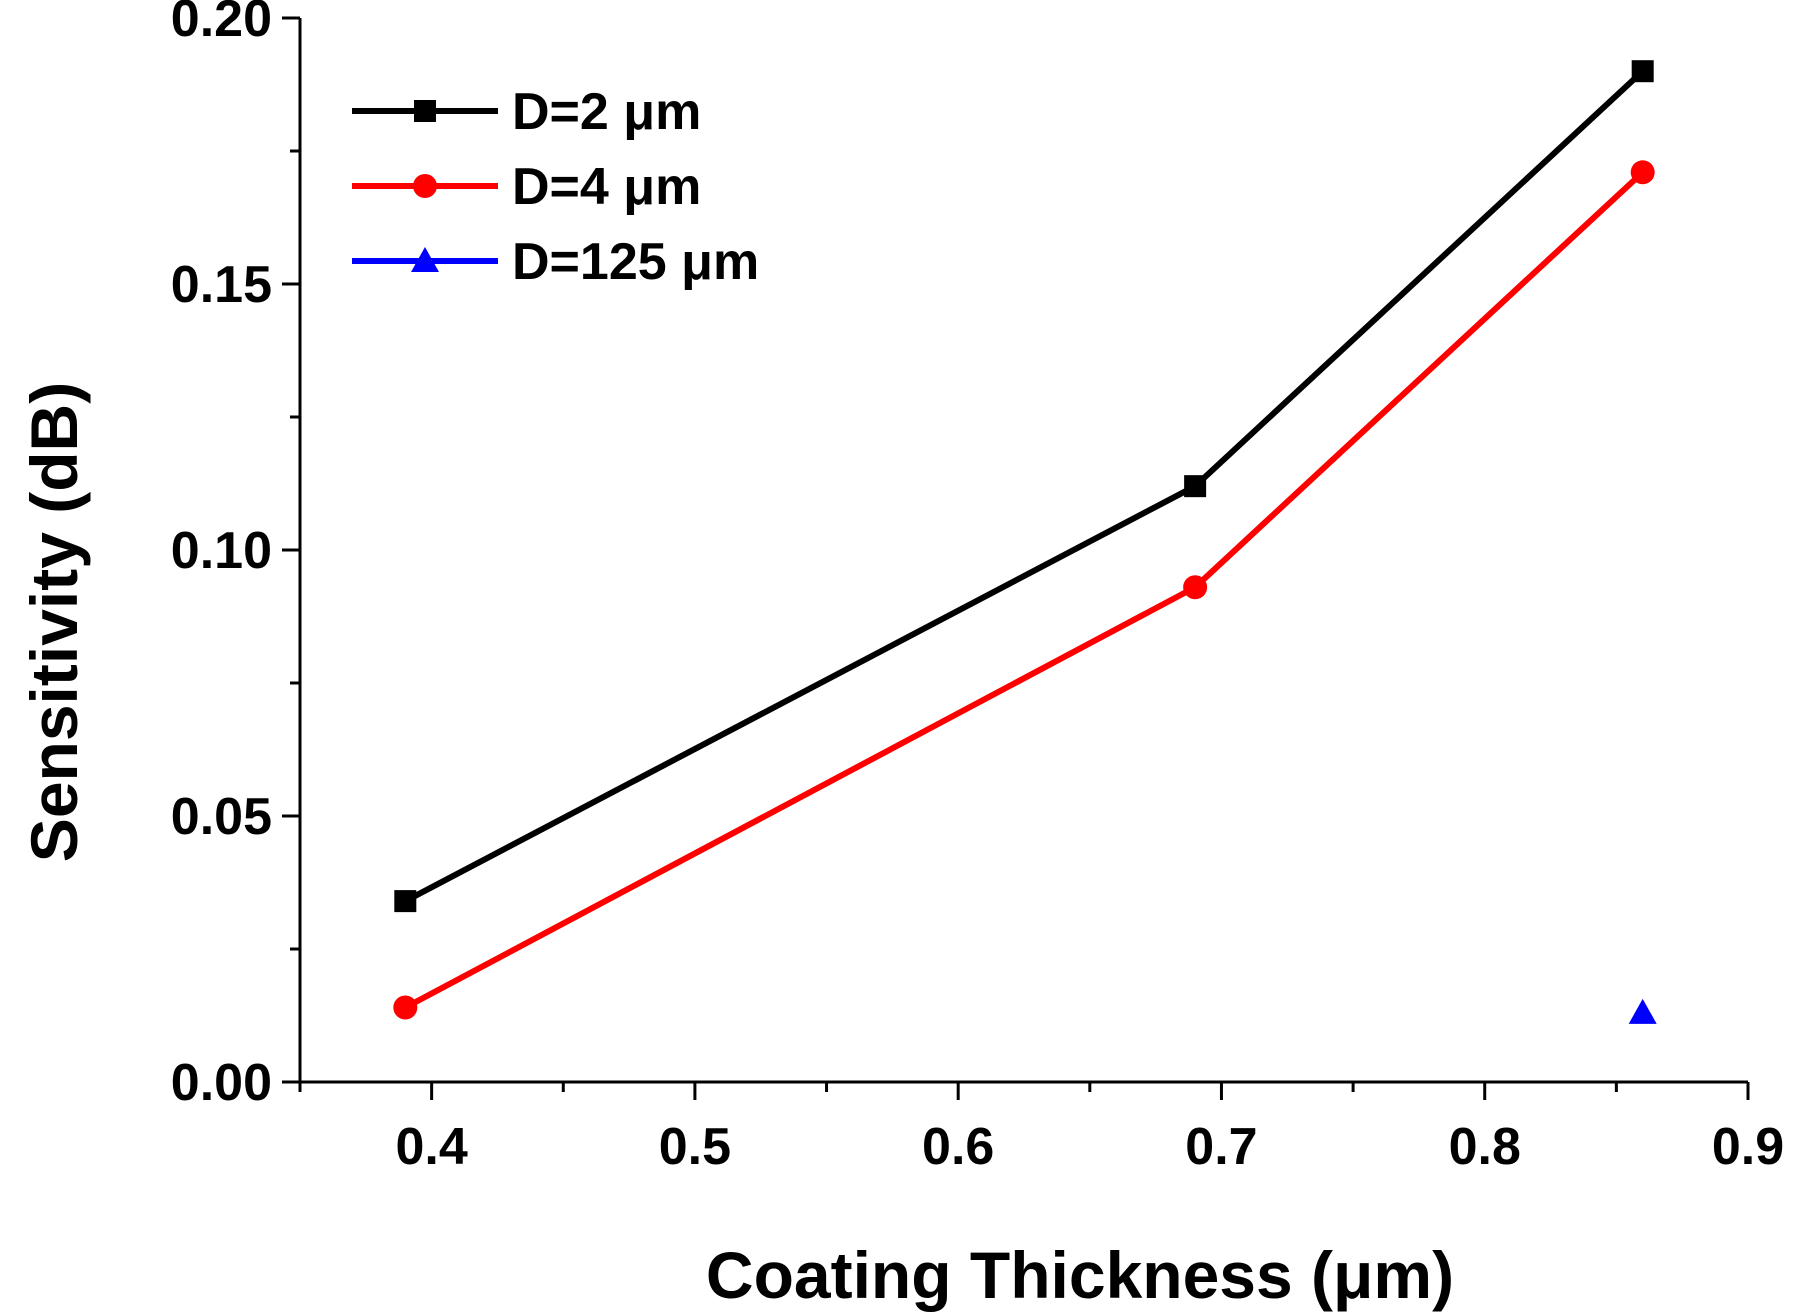 Image resolution: width=1800 pixels, height=1314 pixels. What do you see at coordinates (695, 1147) in the screenshot?
I see `x-tick-label: 0.5` at bounding box center [695, 1147].